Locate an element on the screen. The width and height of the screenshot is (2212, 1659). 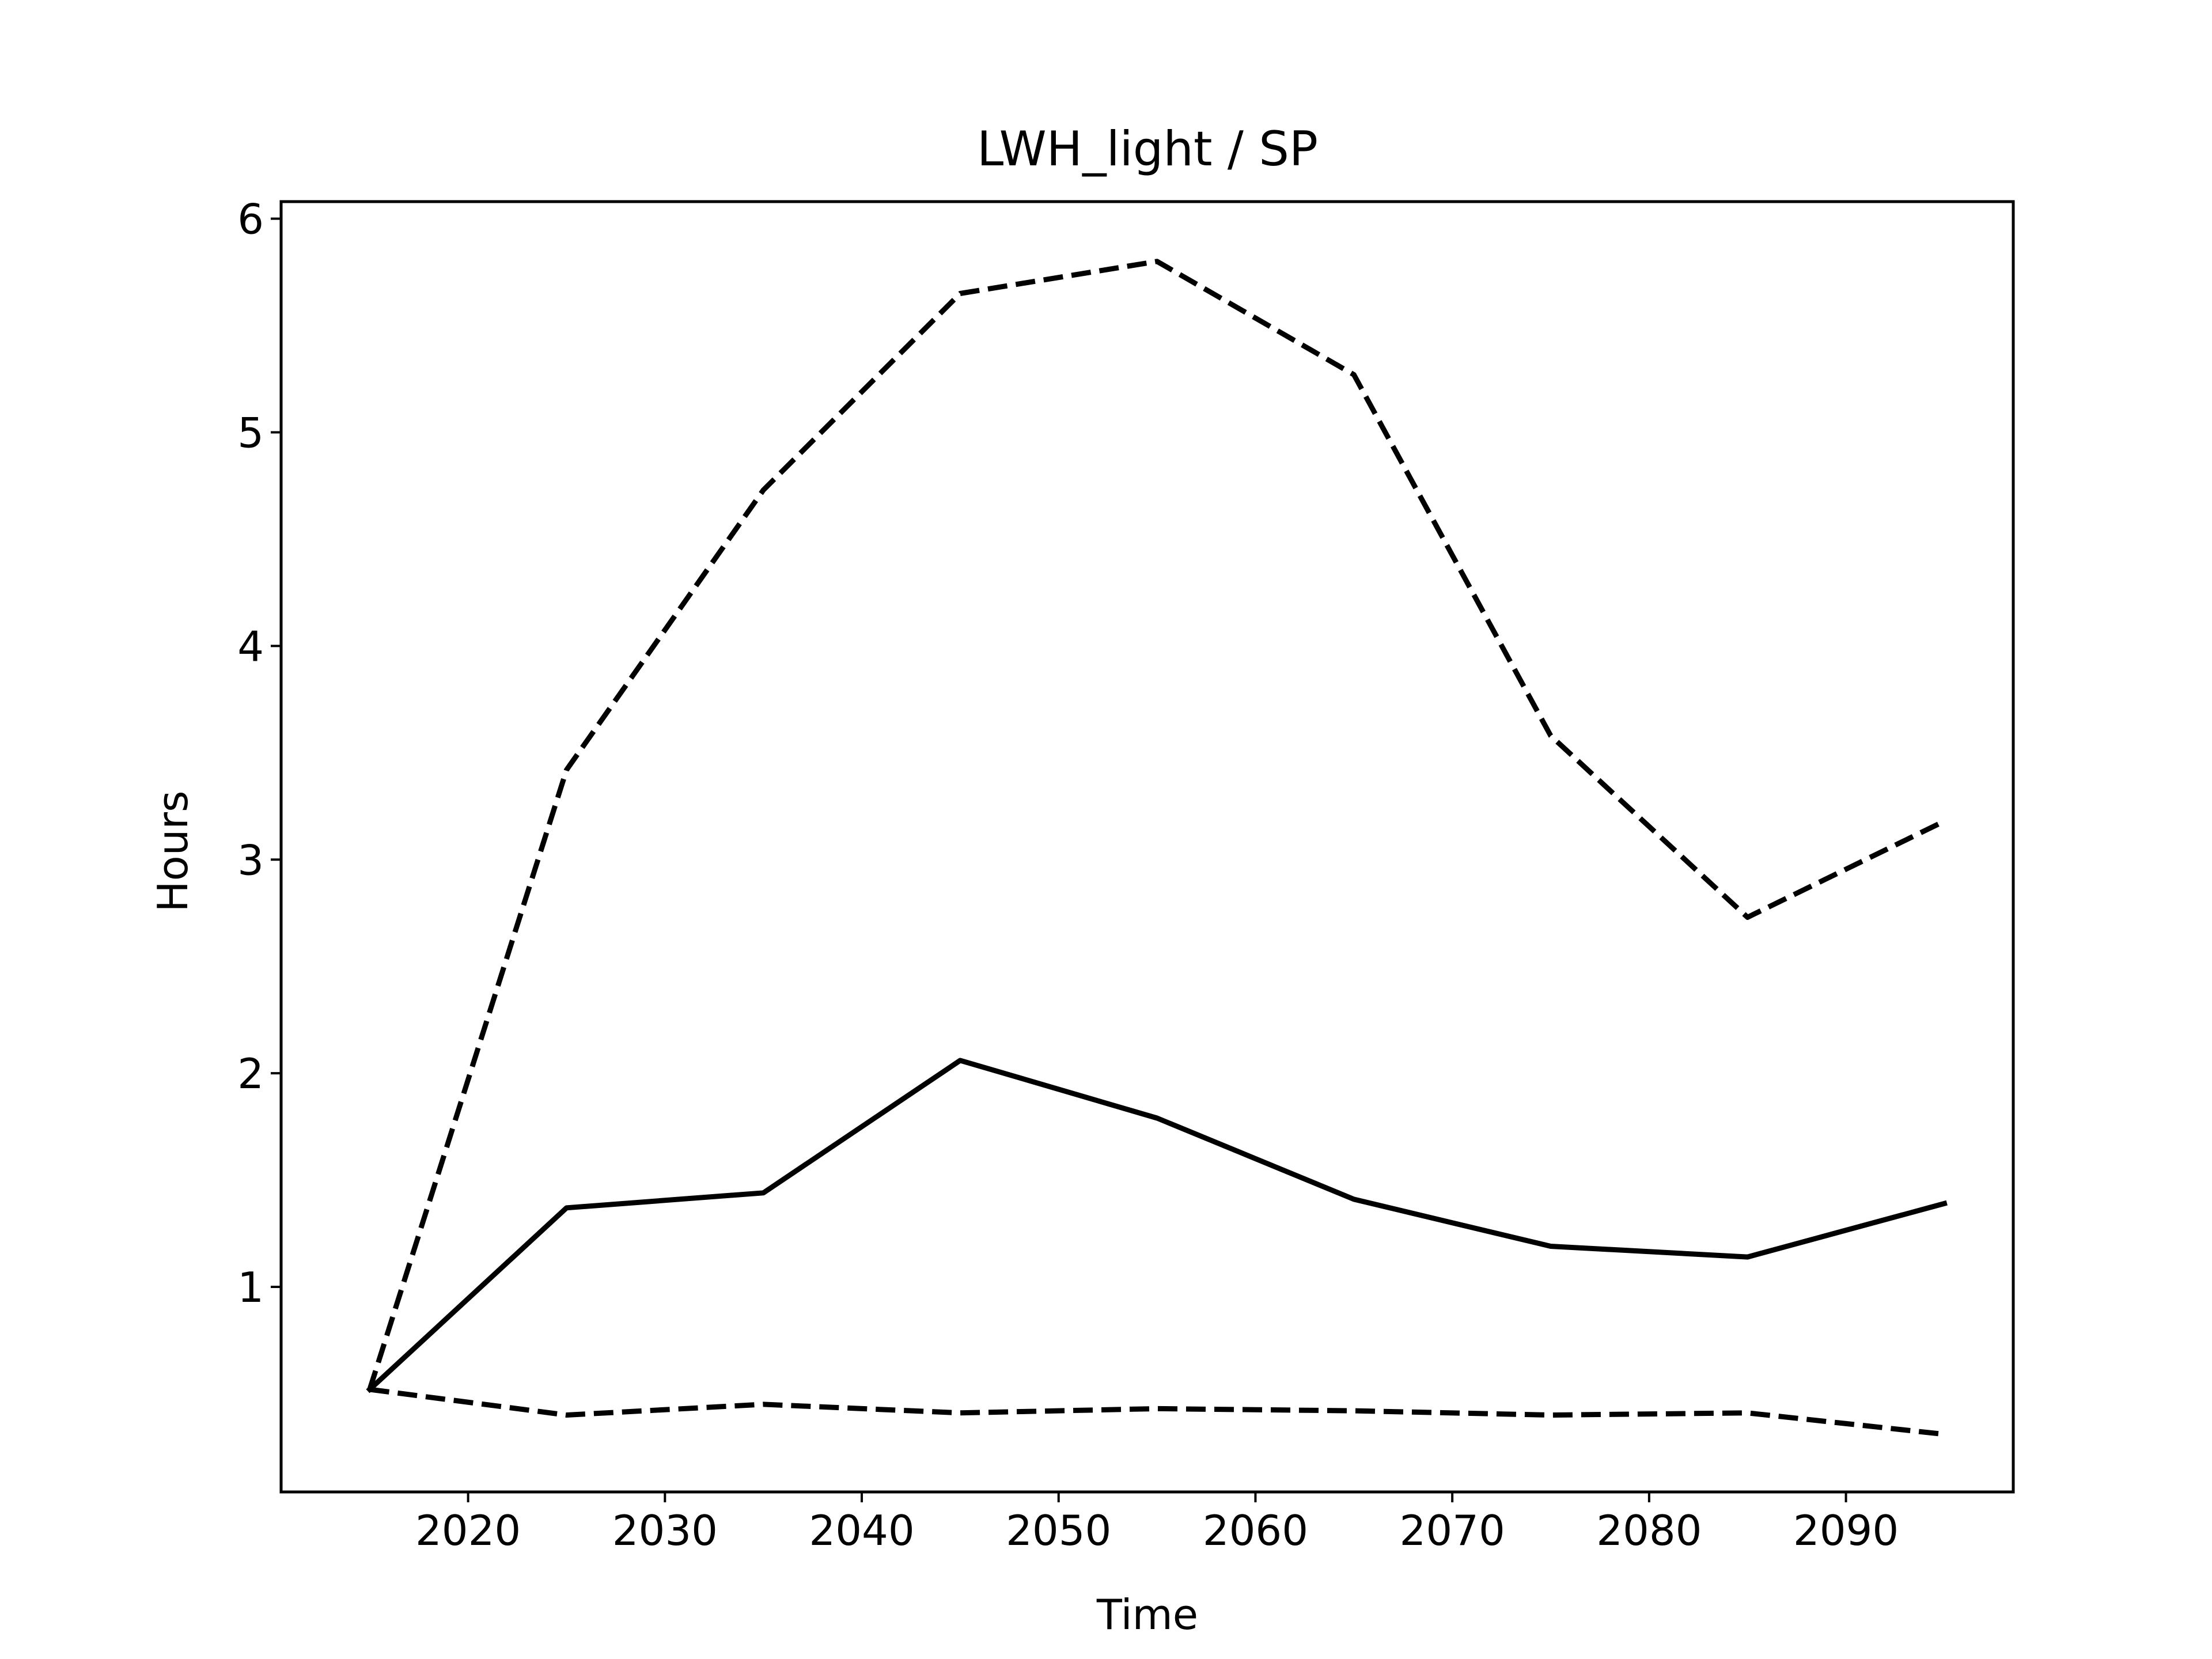
x-axis-label: Time is located at coordinates (1147, 1614).